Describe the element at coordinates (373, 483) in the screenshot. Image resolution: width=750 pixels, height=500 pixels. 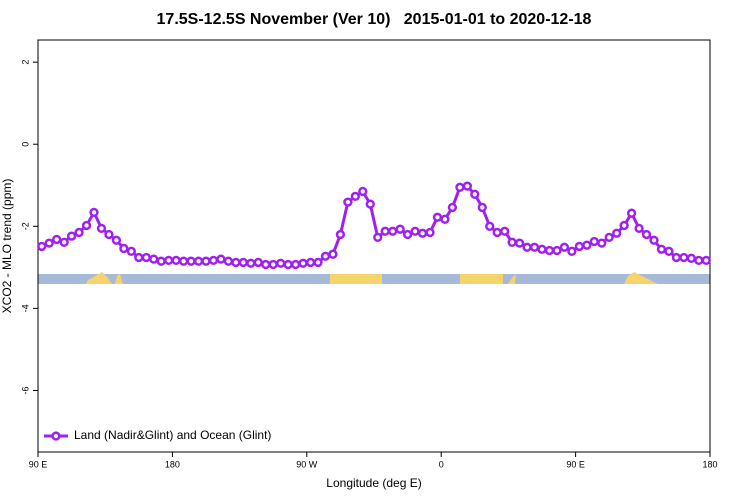
I see `x-axis-label: Longitude (deg E)` at that location.